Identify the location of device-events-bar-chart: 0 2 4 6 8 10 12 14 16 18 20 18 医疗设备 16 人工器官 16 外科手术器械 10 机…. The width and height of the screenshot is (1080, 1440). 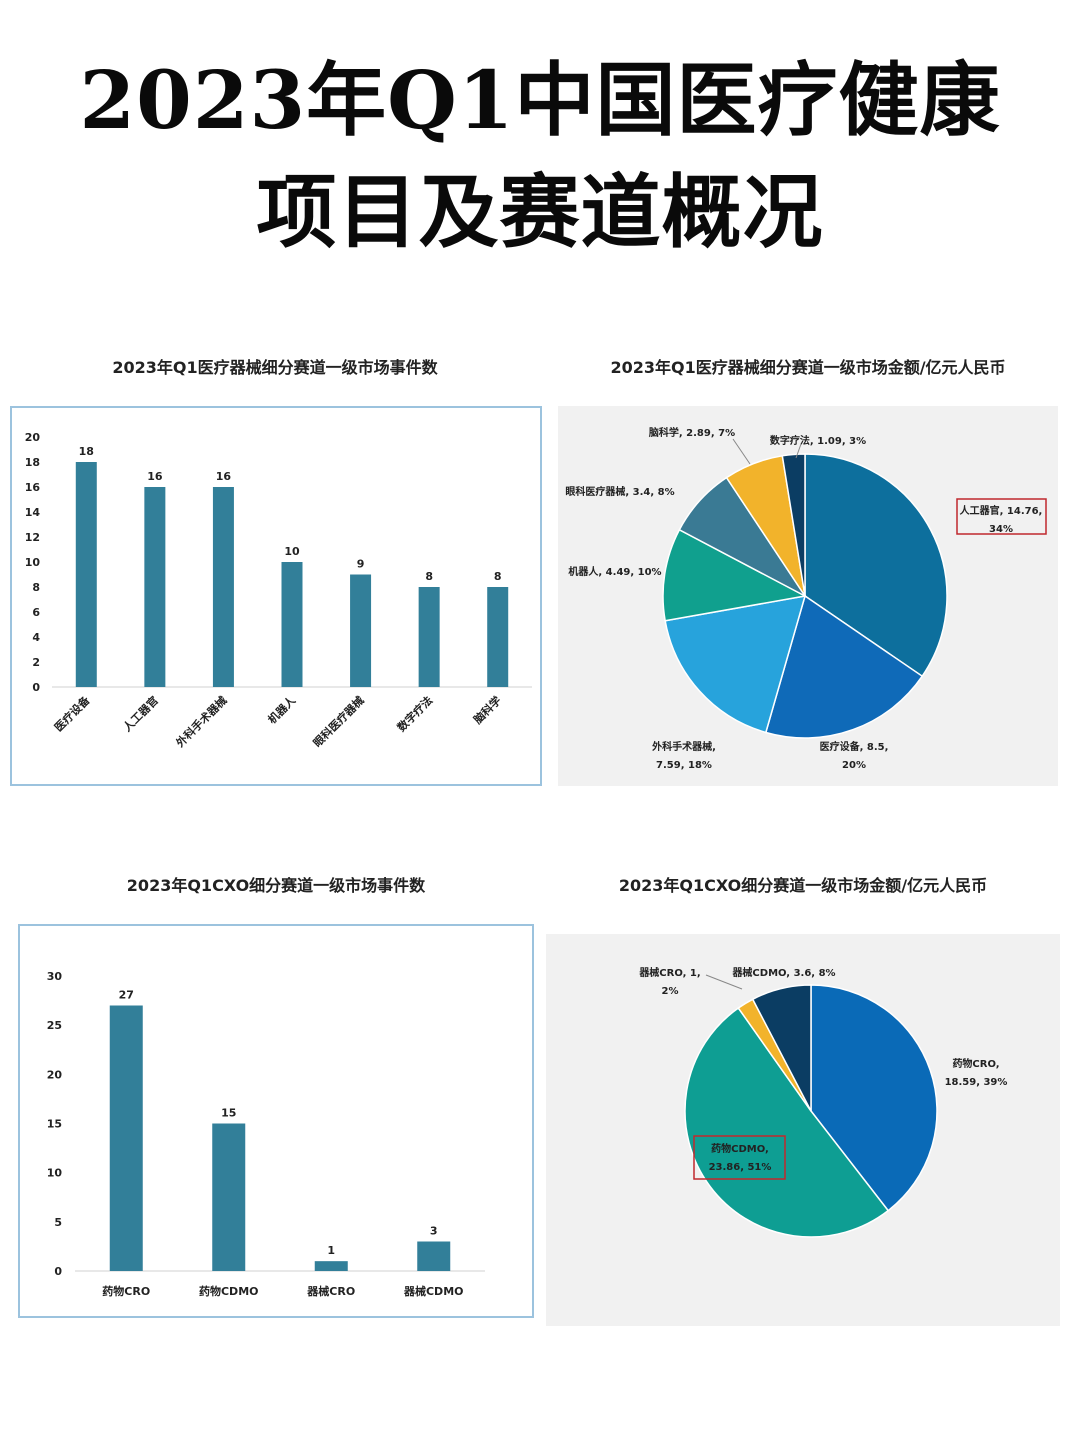
(278, 590).